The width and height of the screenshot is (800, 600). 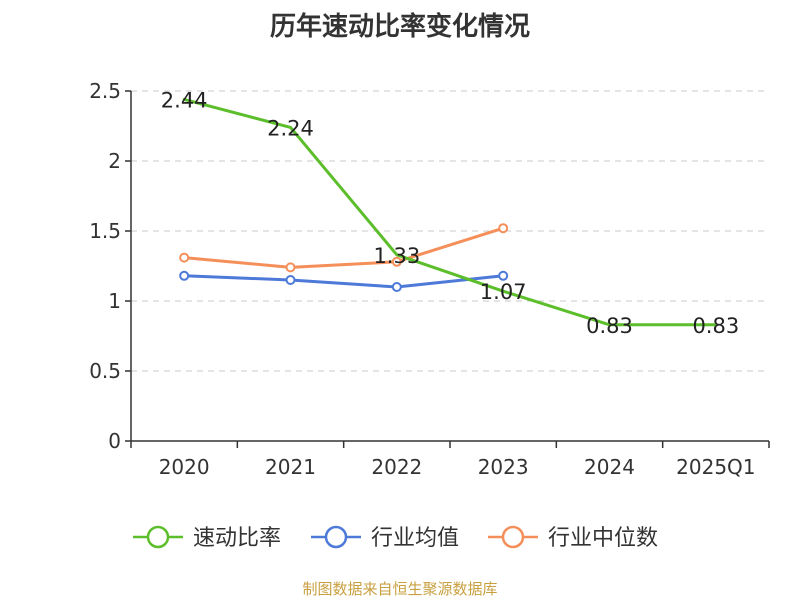 What do you see at coordinates (603, 538) in the screenshot?
I see `legend-label: 行业中位数` at bounding box center [603, 538].